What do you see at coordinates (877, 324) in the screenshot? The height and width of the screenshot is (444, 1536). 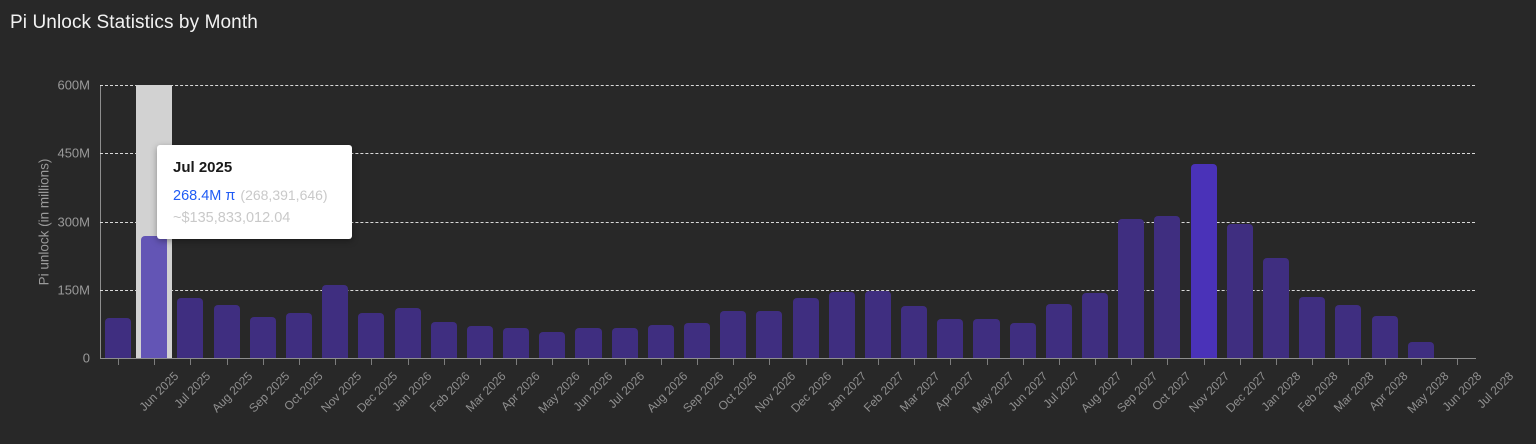 I see `bar-mar-2027` at bounding box center [877, 324].